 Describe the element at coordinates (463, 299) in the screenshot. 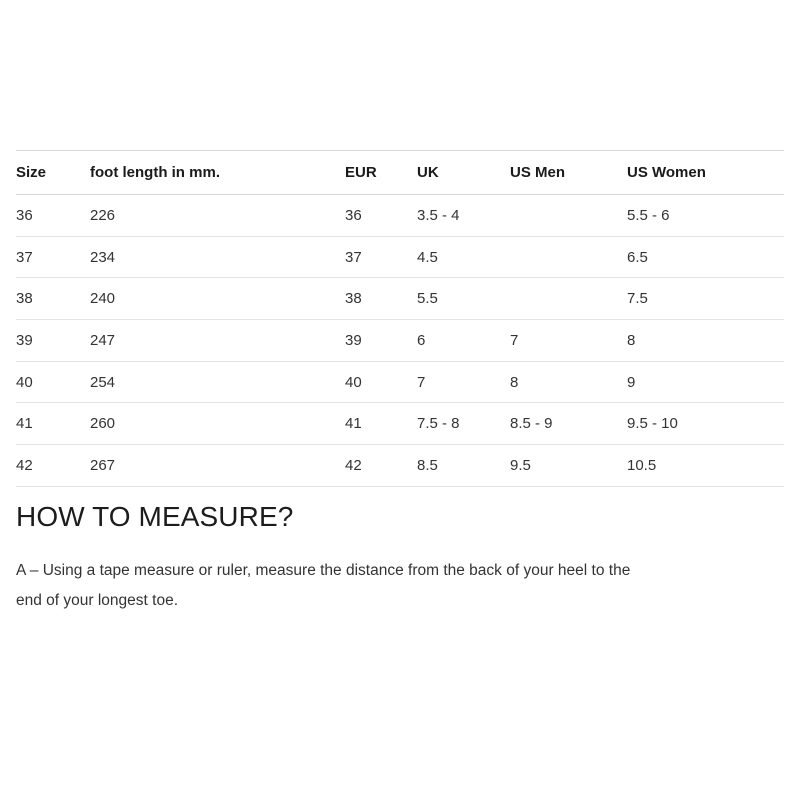

I see `cell-uk: 5.5` at that location.